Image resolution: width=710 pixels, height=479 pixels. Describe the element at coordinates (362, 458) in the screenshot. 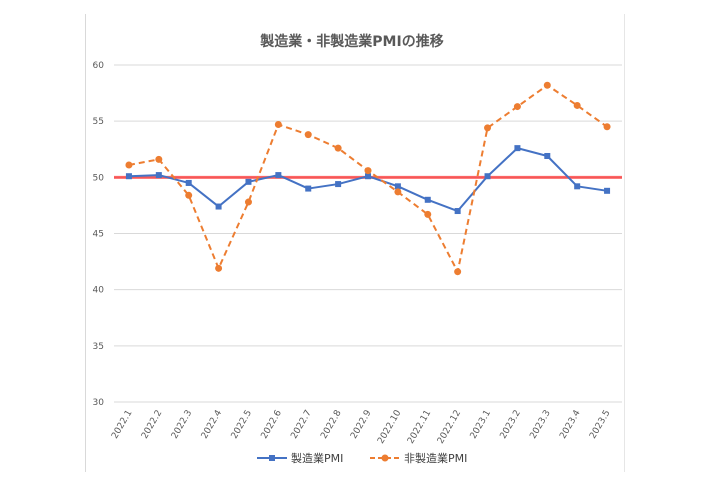

I see `legend: 製造業PMI 非製造業PMI` at that location.